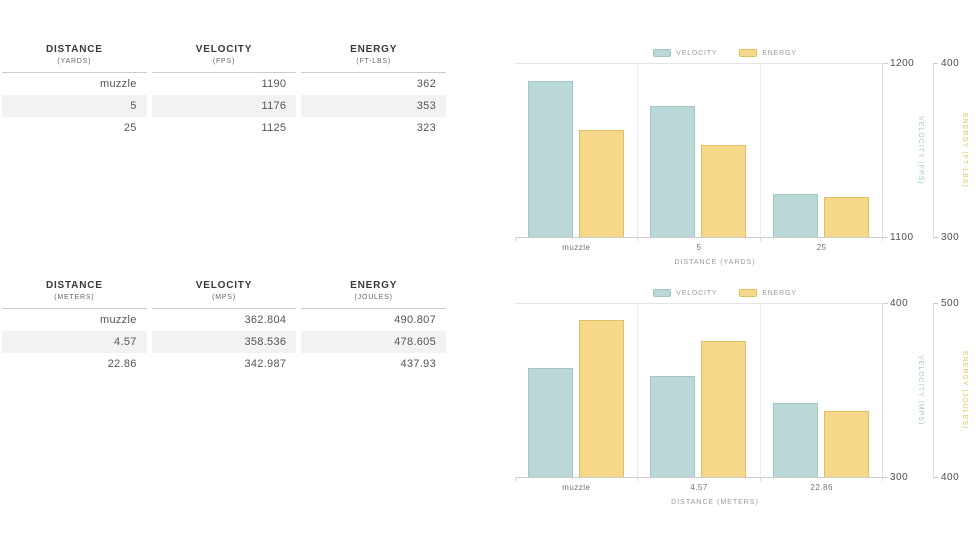 The width and height of the screenshot is (978, 550). Describe the element at coordinates (374, 49) in the screenshot. I see `column-title: ENERGY` at that location.